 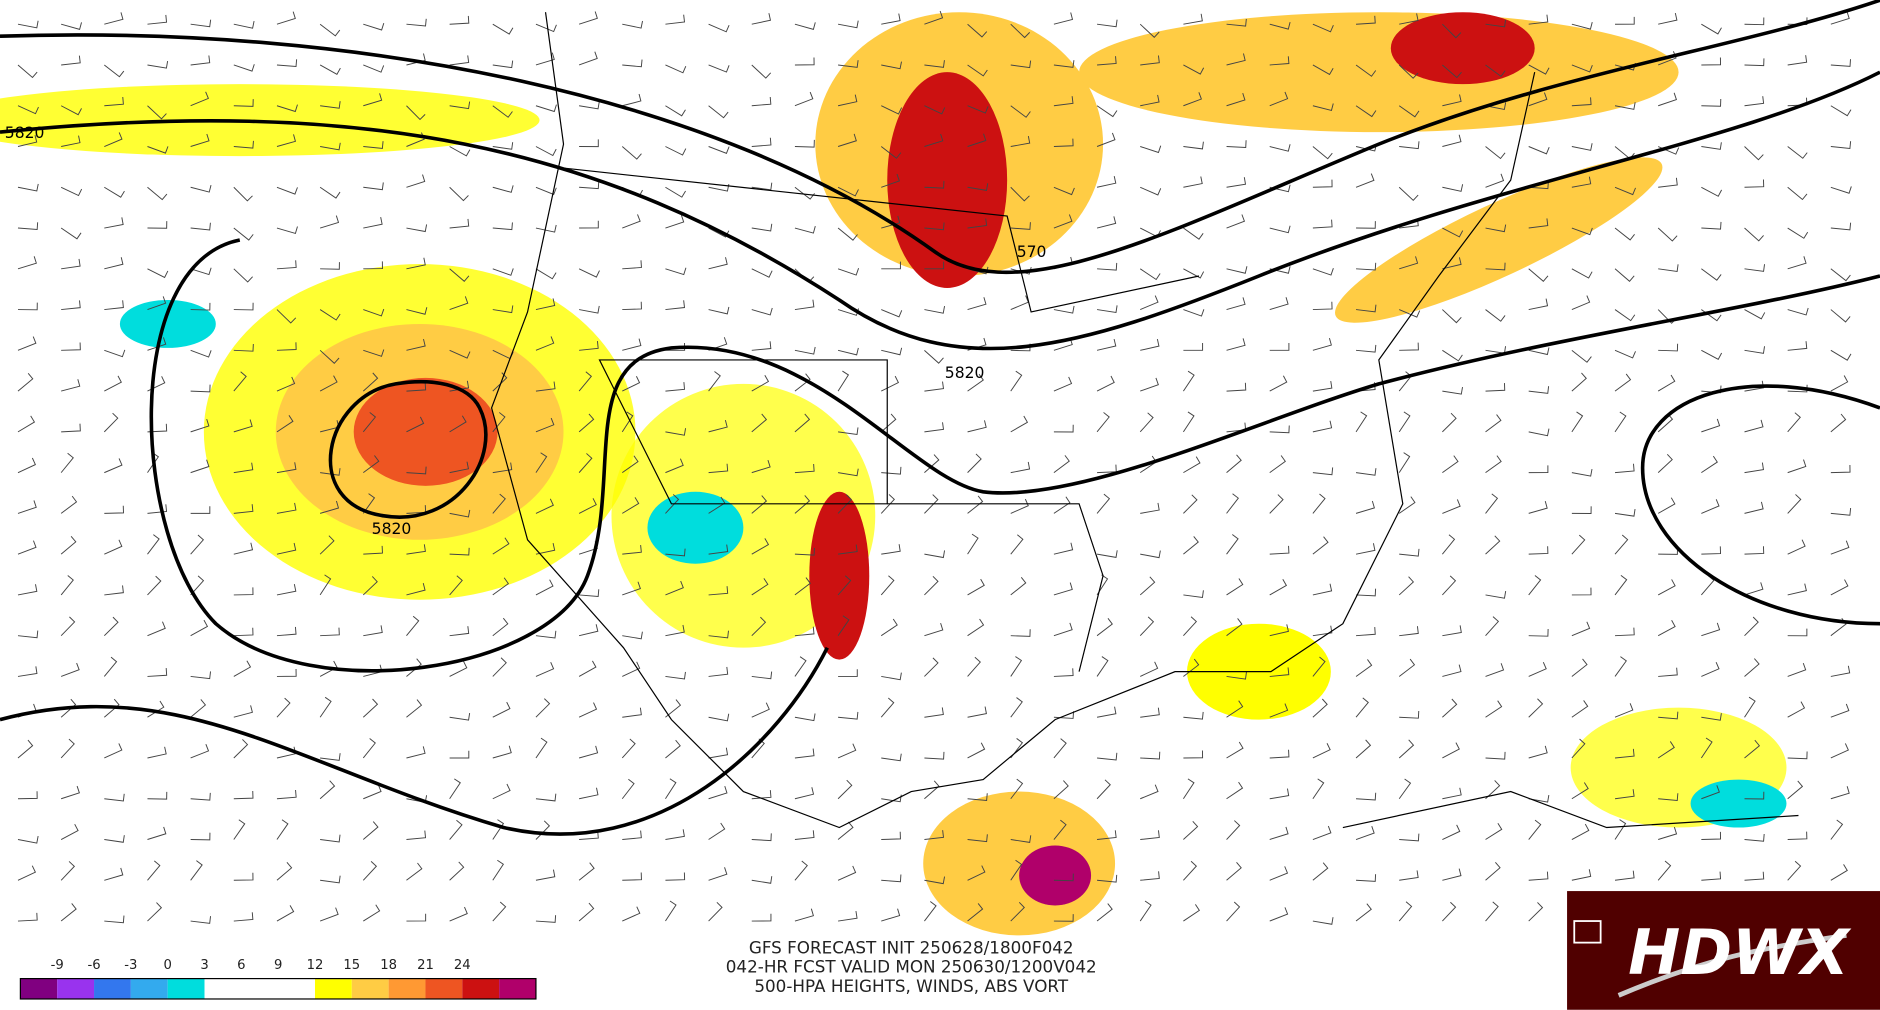 I want to click on logo: HDWX, so click(x=1723, y=950).